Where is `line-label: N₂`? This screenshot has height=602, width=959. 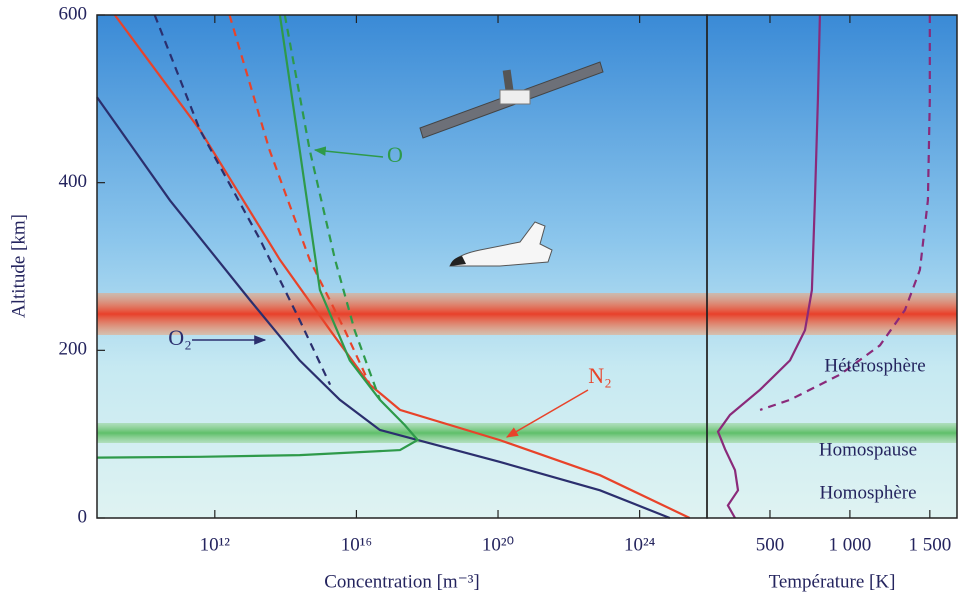 line-label: N₂ is located at coordinates (600, 375).